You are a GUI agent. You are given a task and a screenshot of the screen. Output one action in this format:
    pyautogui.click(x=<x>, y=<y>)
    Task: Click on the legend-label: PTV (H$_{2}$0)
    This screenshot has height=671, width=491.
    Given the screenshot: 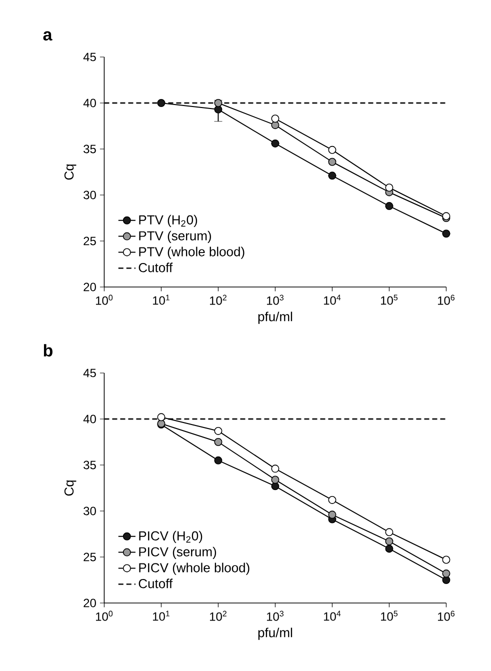 What is the action you would take?
    pyautogui.click(x=168, y=221)
    